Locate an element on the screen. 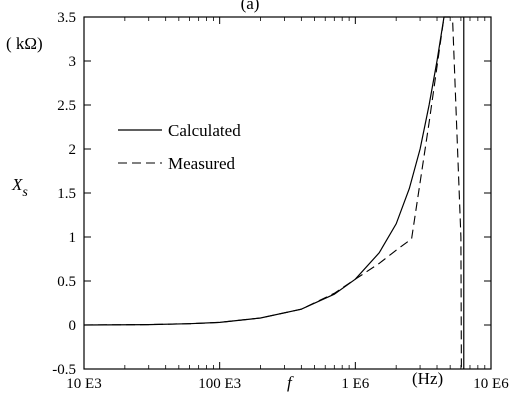  y-tick-label: 1 is located at coordinates (73, 238).